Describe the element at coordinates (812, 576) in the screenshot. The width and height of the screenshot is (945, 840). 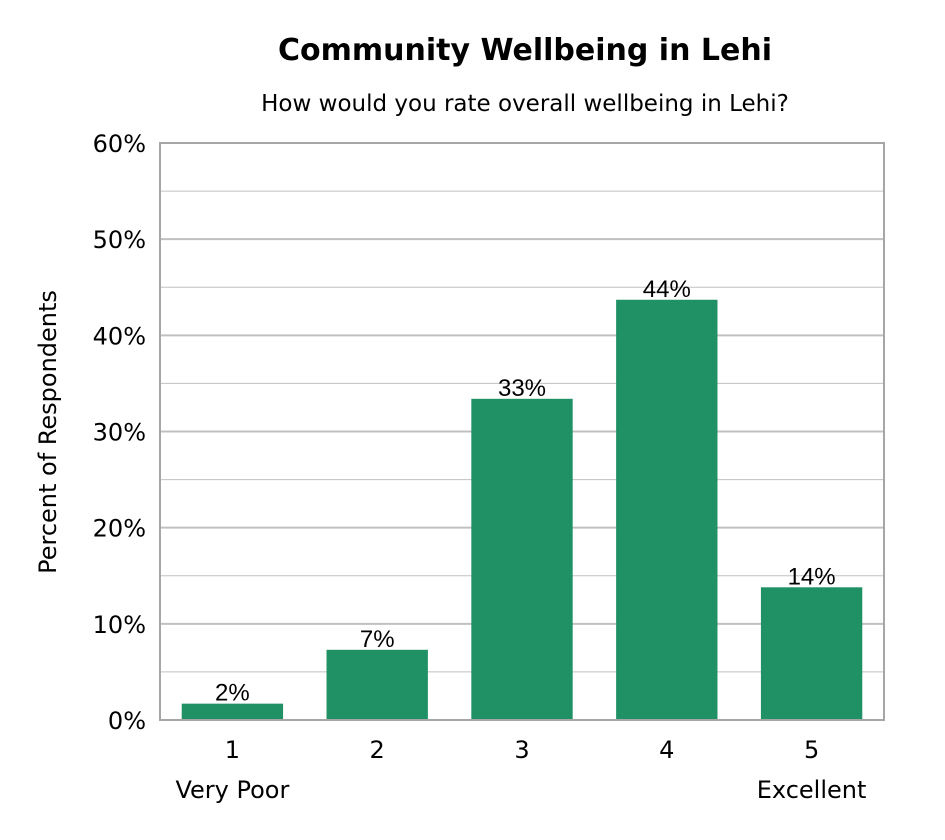
I see `data-label: 14%` at that location.